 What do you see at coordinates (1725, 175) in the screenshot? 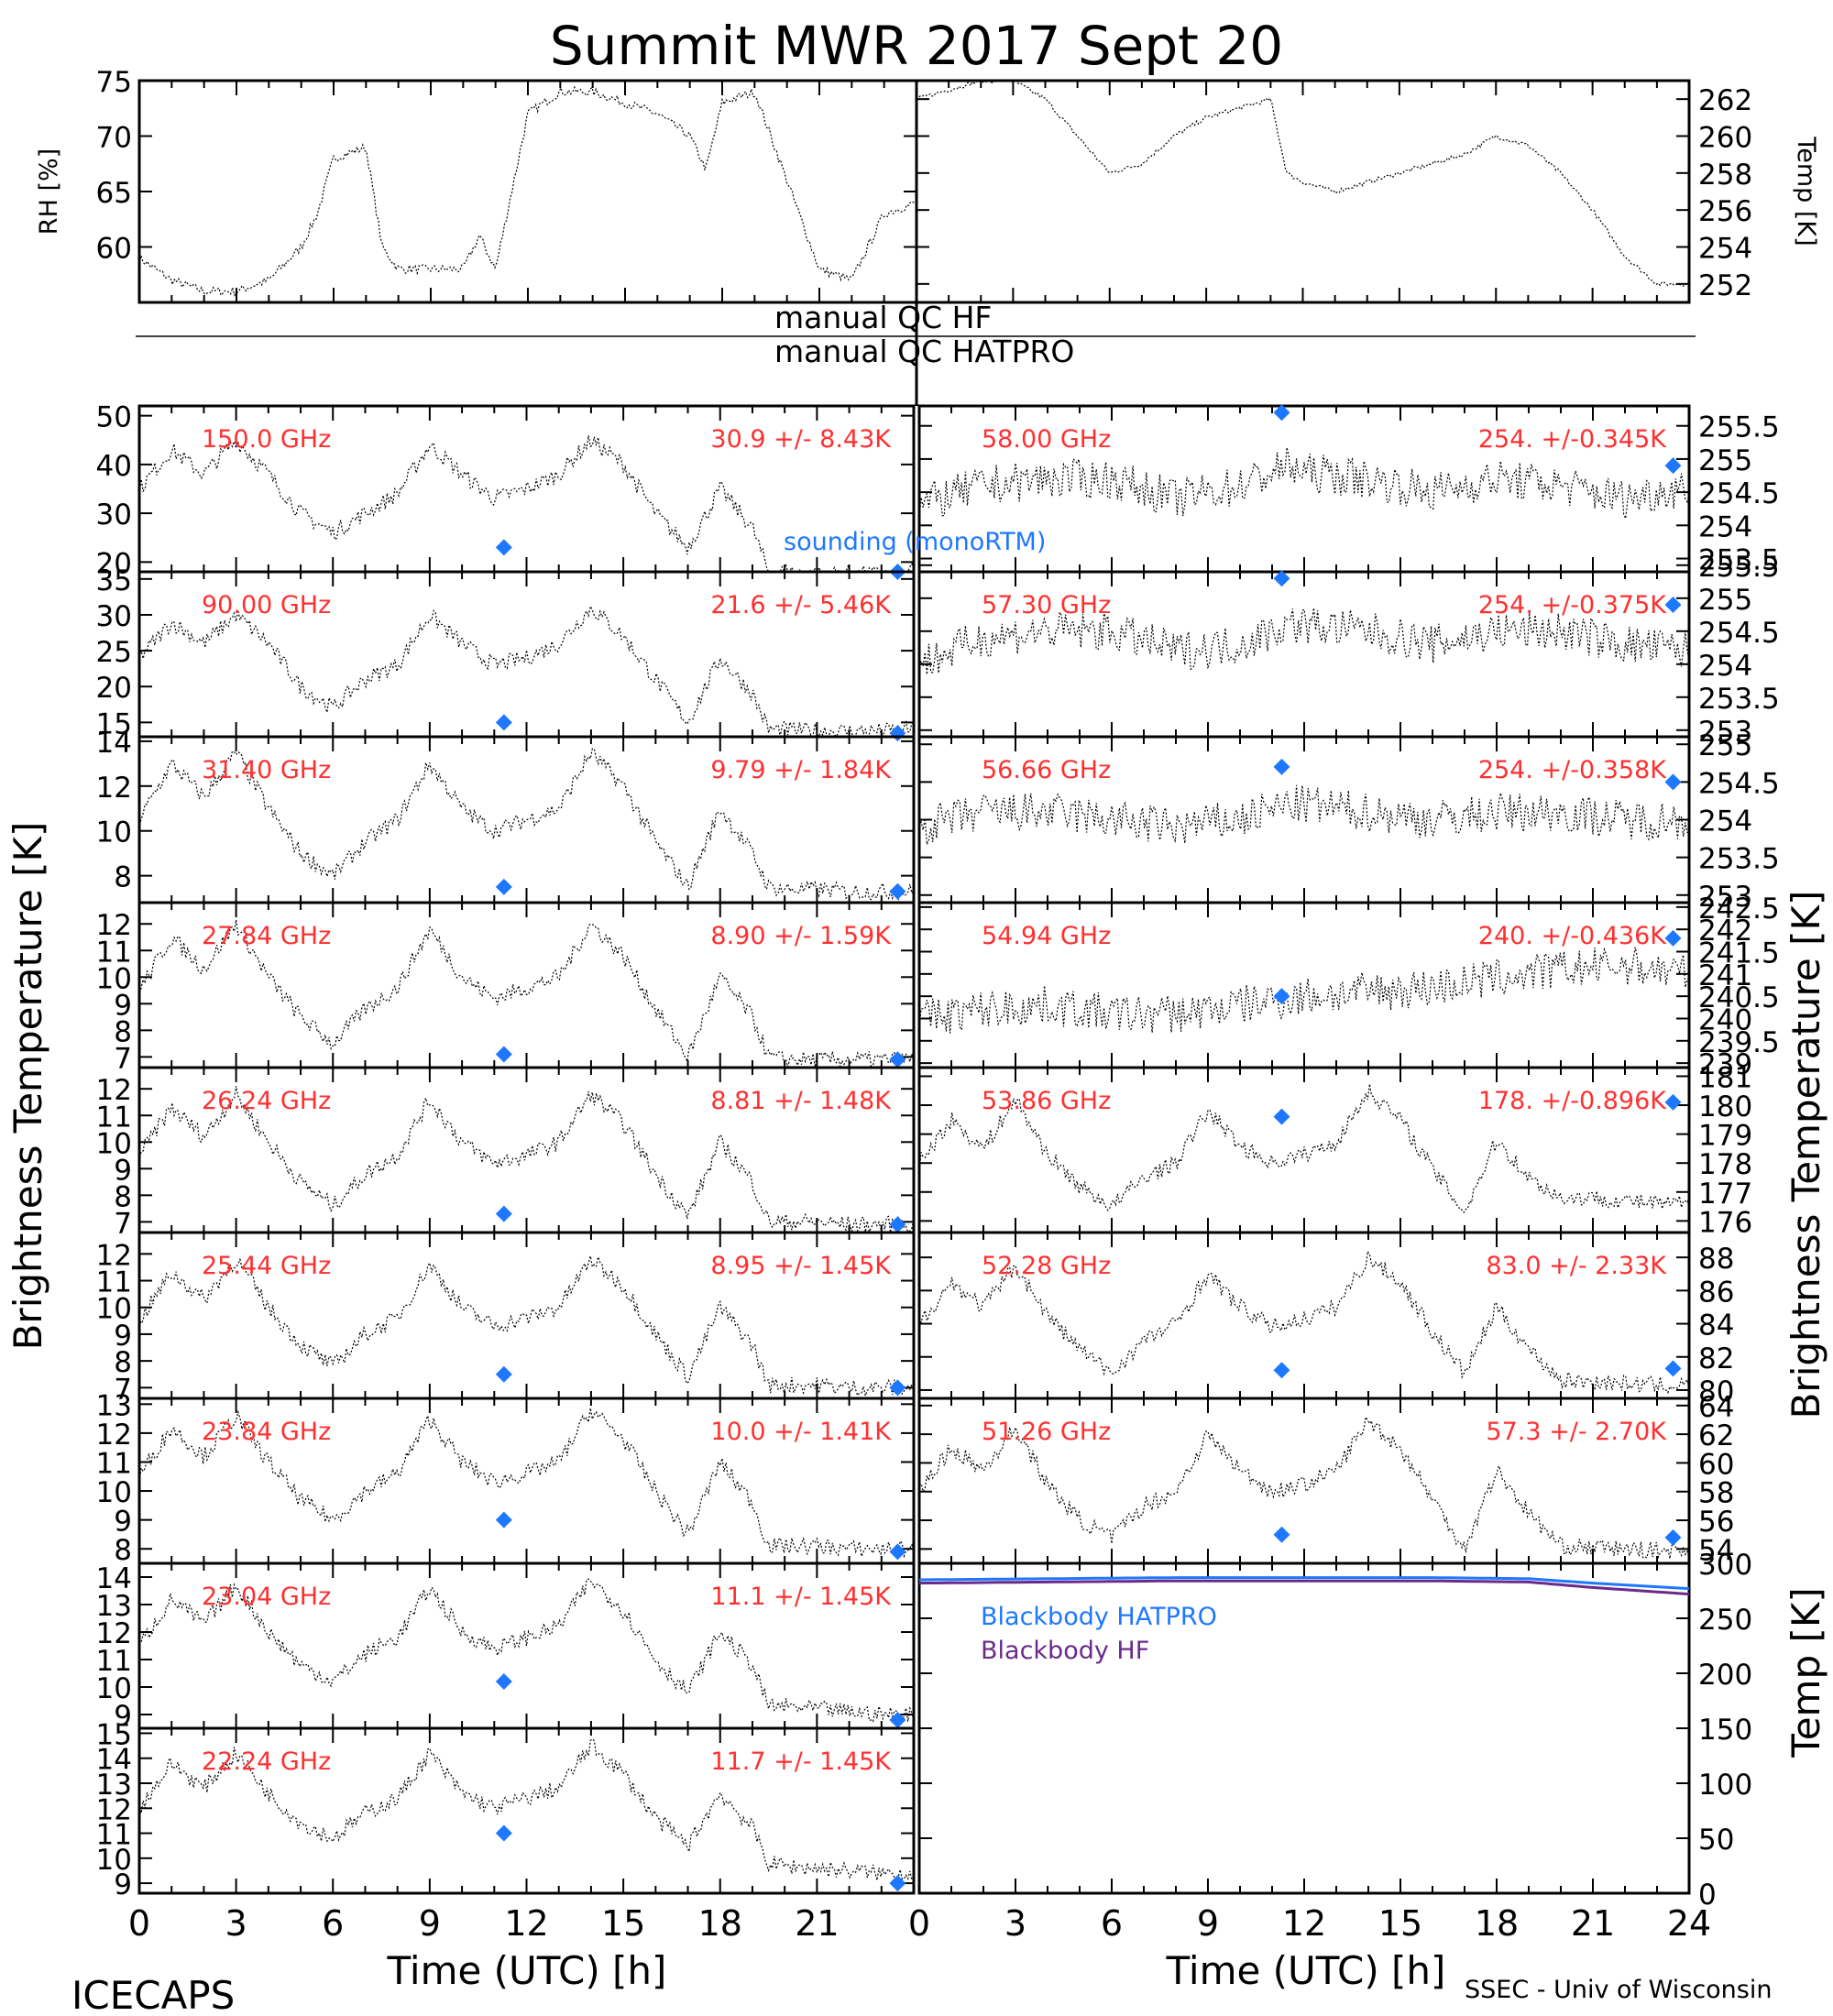
I see `y-tick-label: 258` at bounding box center [1725, 175].